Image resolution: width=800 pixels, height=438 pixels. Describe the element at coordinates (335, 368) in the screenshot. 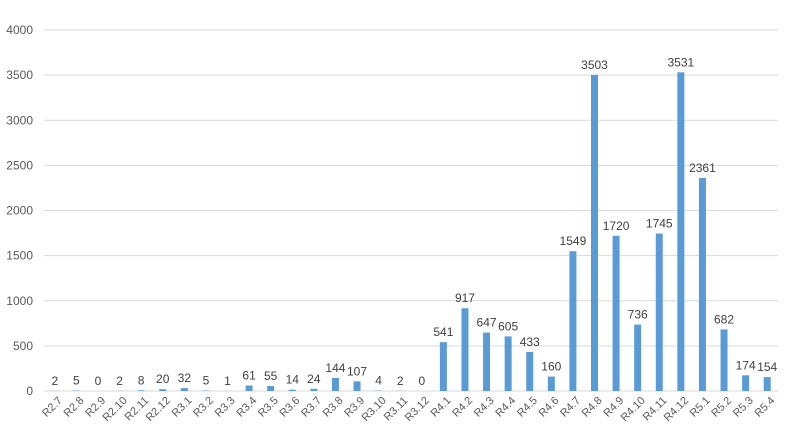

I see `data-label: 144` at that location.